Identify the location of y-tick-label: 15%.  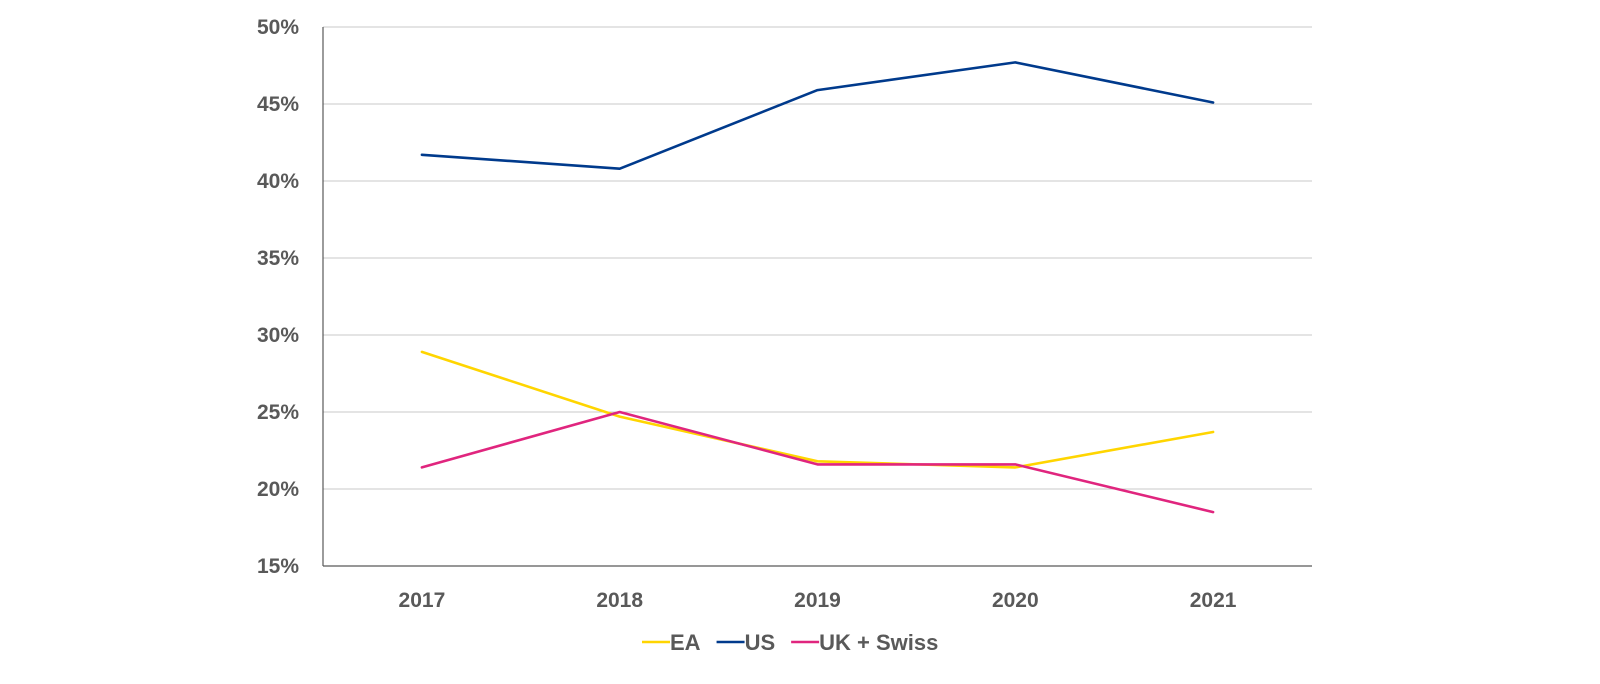
(278, 566).